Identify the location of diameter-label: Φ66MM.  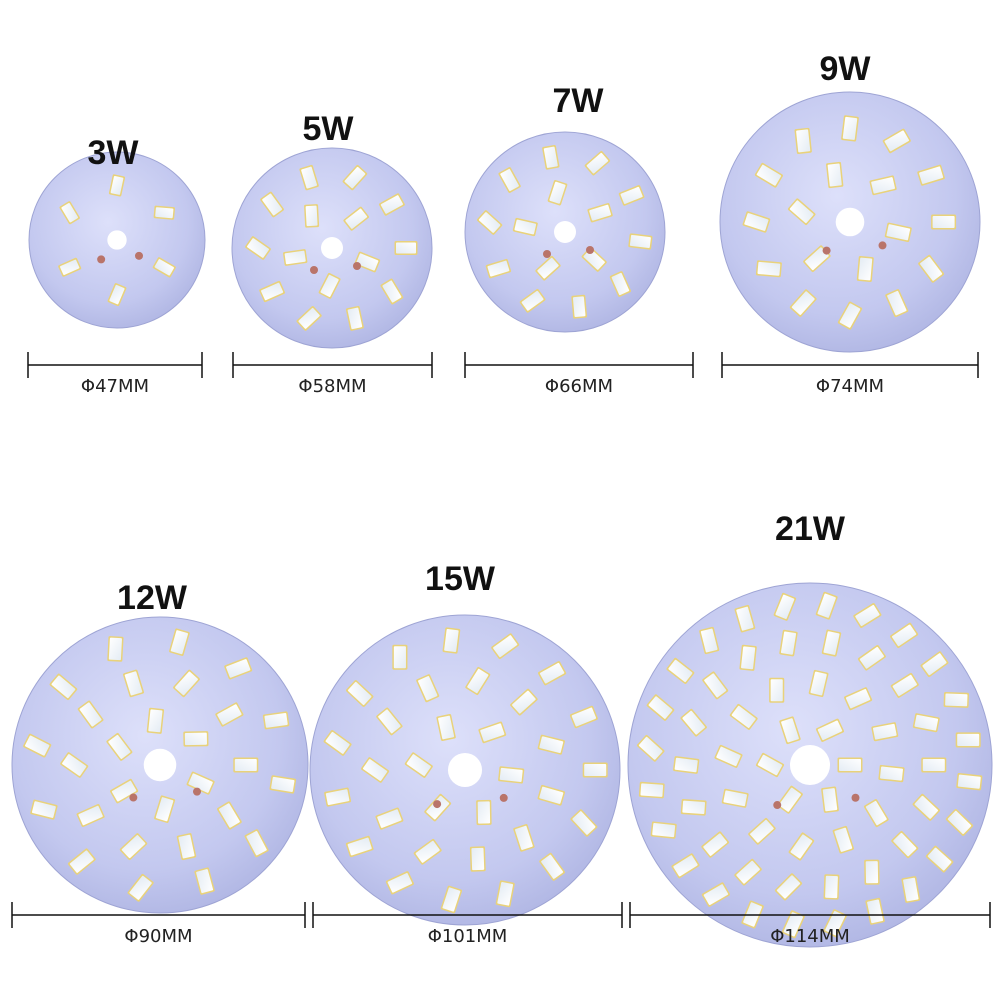
(579, 386).